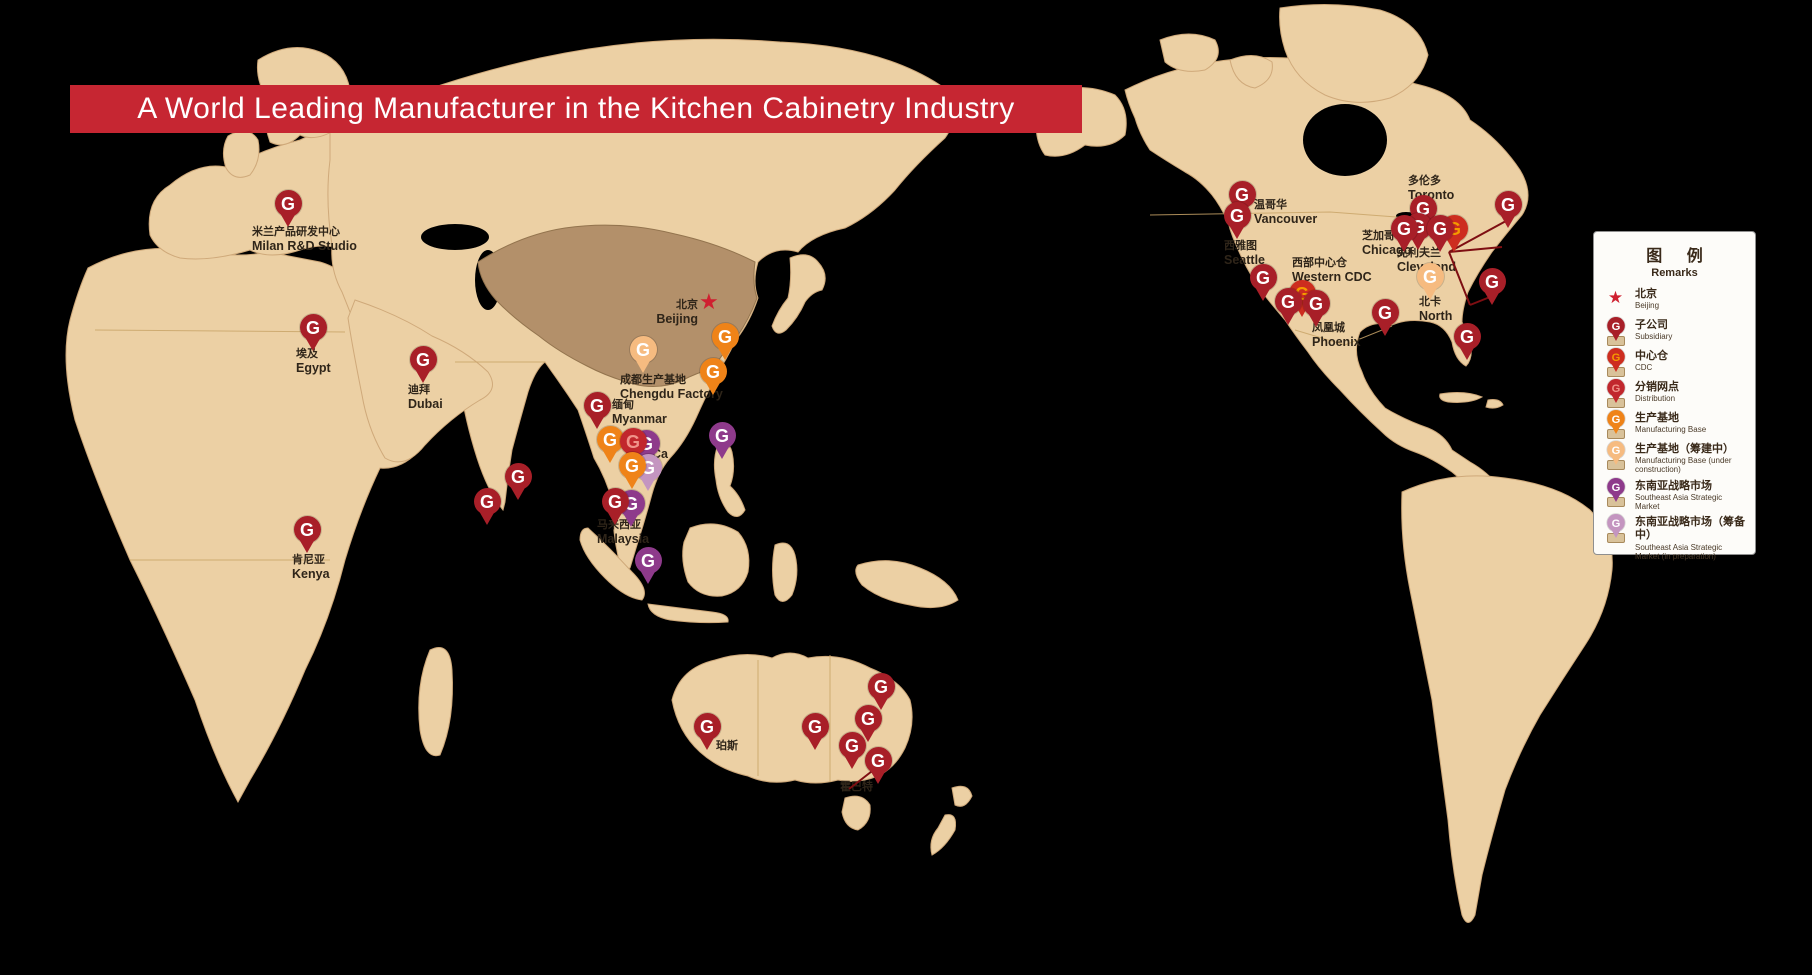 This screenshot has width=1812, height=975. I want to click on map-label-western-cdc: 西部中心仓 Western CDC, so click(1332, 270).